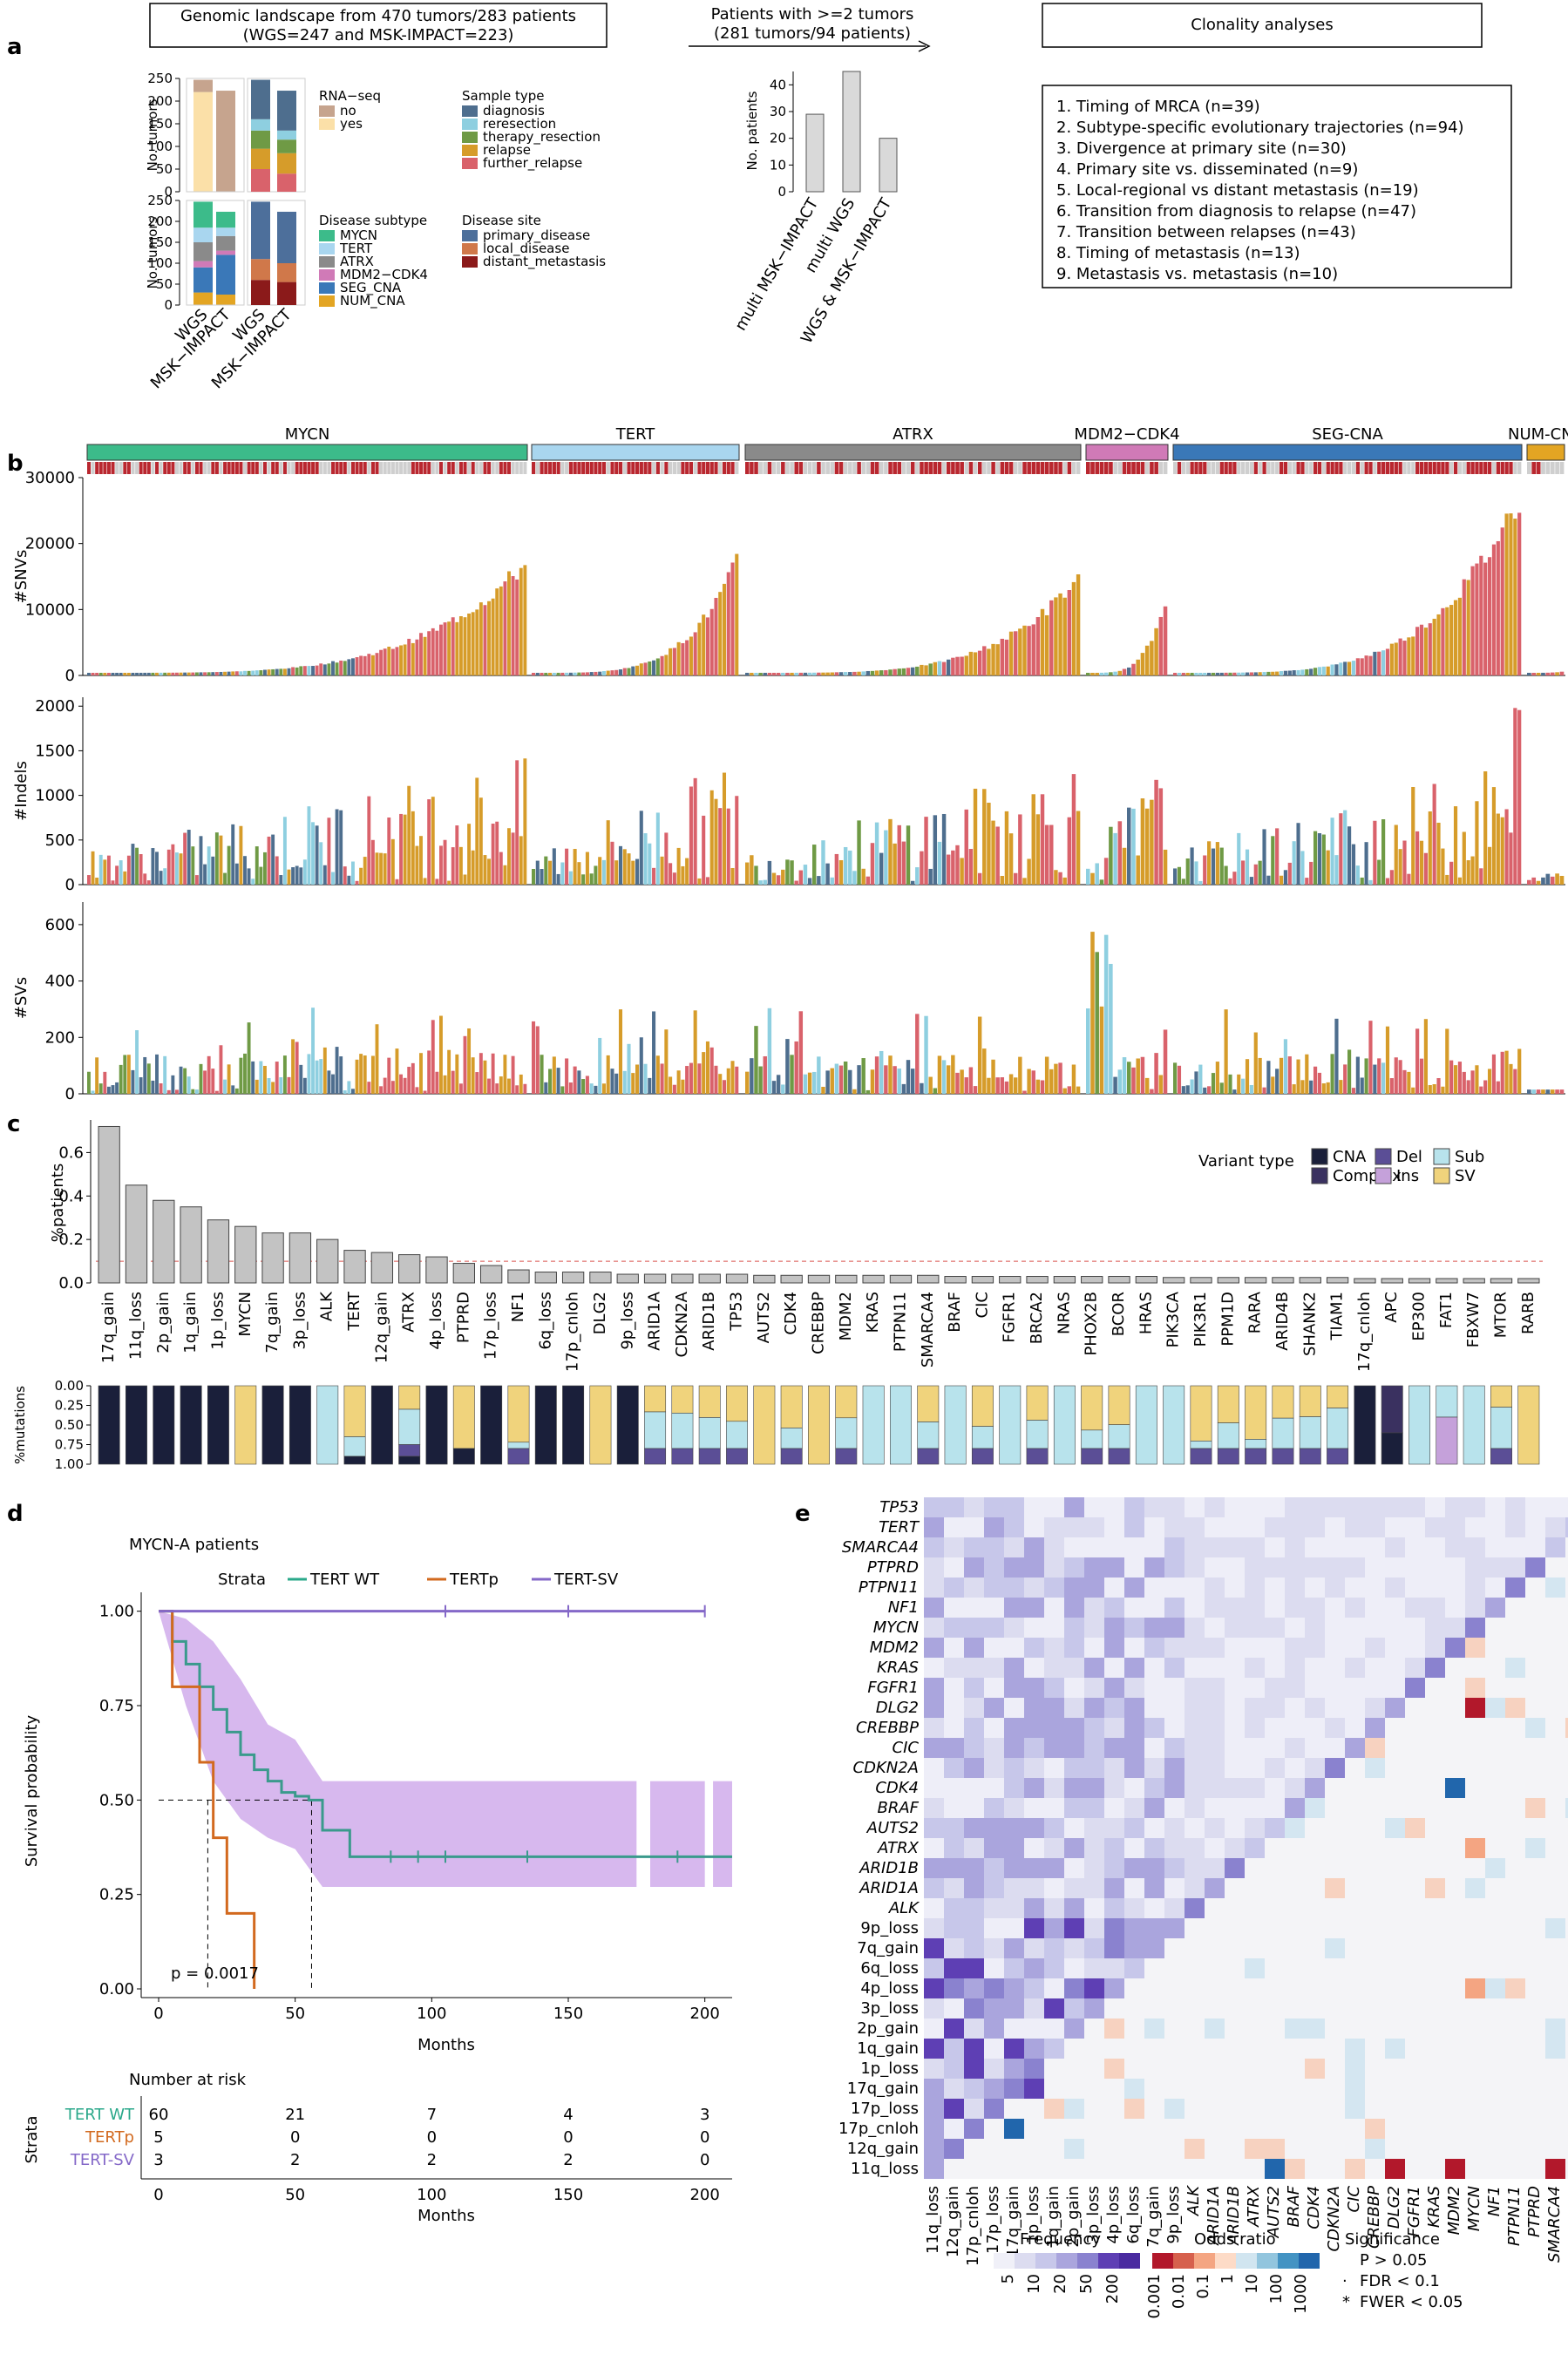 Image resolution: width=1568 pixels, height=2368 pixels. I want to click on arrow-head, so click(925, 46).